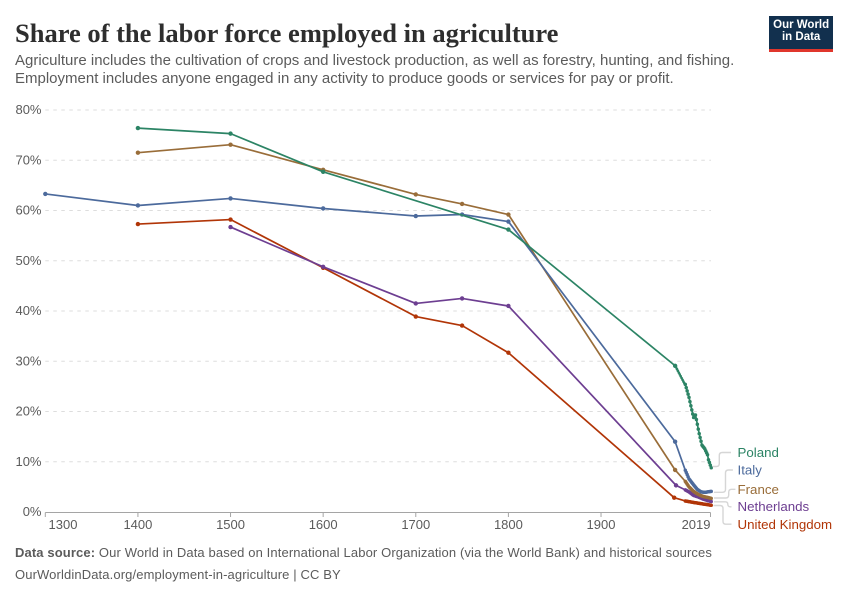 This screenshot has width=850, height=600. I want to click on svg-text: Poland, so click(758, 452).